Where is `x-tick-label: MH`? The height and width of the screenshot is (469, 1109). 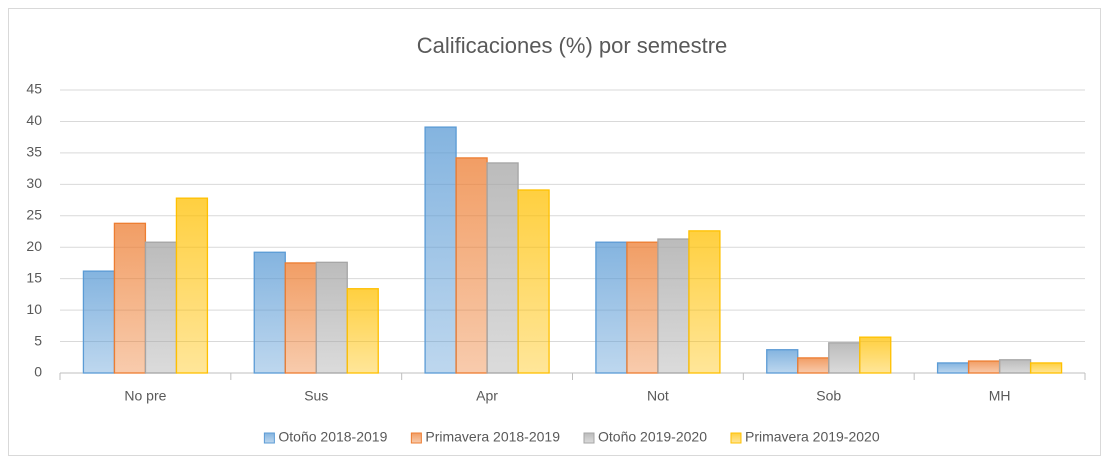
x-tick-label: MH is located at coordinates (1000, 396).